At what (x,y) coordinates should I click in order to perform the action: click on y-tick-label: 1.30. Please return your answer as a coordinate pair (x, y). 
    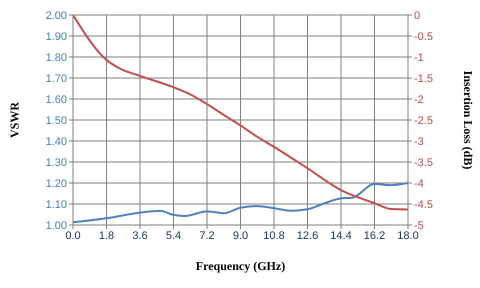
    Looking at the image, I should click on (56, 162).